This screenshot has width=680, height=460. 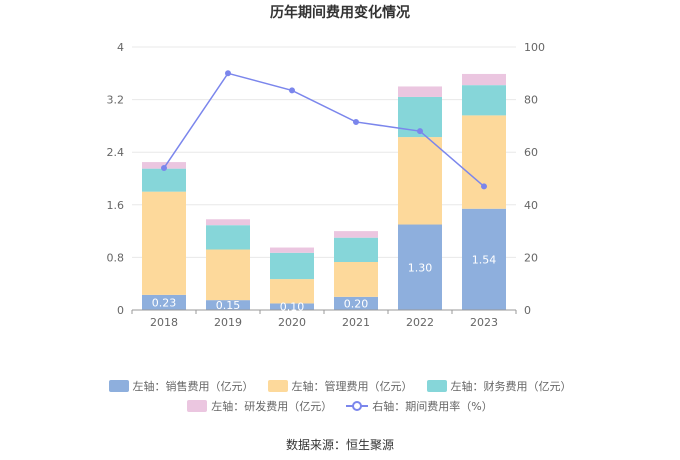 I want to click on legend-item: 左轴：研发费用（亿元）, so click(x=259, y=406).